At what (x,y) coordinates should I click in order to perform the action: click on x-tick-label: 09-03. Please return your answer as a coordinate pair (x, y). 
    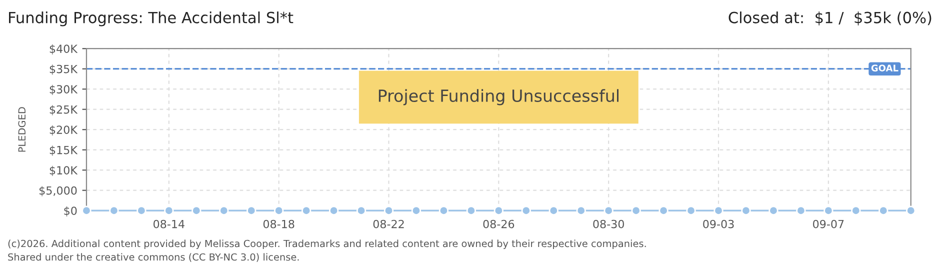
    Looking at the image, I should click on (718, 224).